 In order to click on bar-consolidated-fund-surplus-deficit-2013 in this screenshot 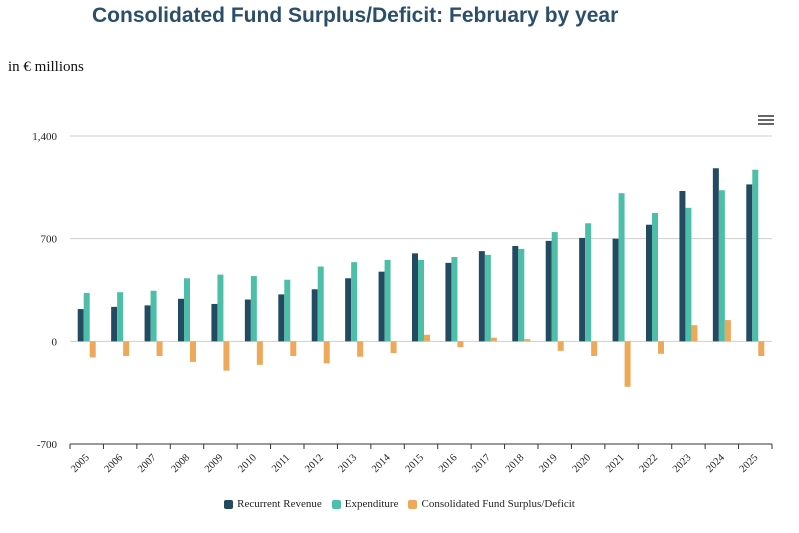, I will do `click(360, 349)`.